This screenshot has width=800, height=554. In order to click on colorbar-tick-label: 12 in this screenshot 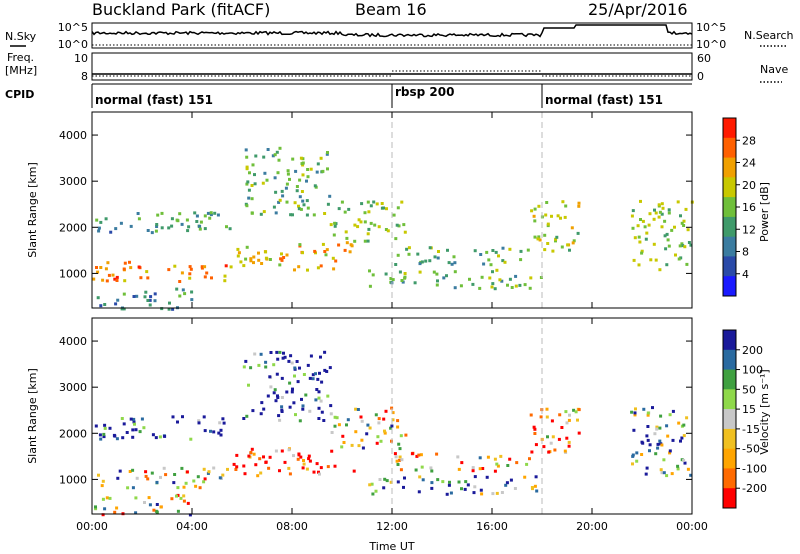, I will do `click(749, 229)`.